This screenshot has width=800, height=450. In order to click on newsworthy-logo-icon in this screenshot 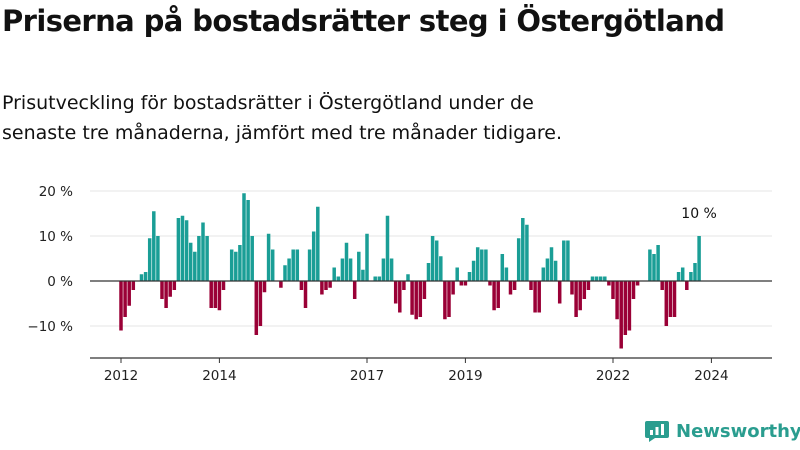, I will do `click(657, 431)`.